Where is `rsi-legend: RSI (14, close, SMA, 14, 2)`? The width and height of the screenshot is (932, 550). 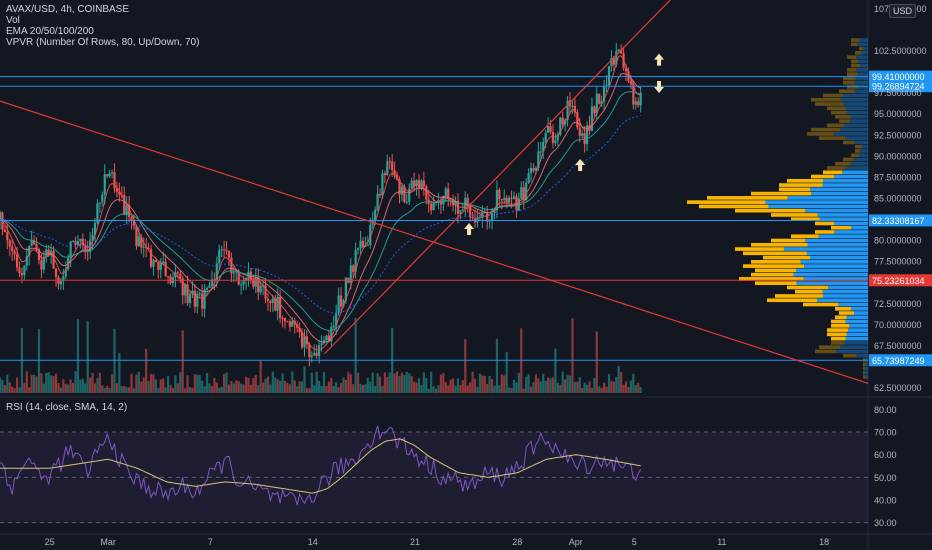
rsi-legend: RSI (14, close, SMA, 14, 2) is located at coordinates (67, 407).